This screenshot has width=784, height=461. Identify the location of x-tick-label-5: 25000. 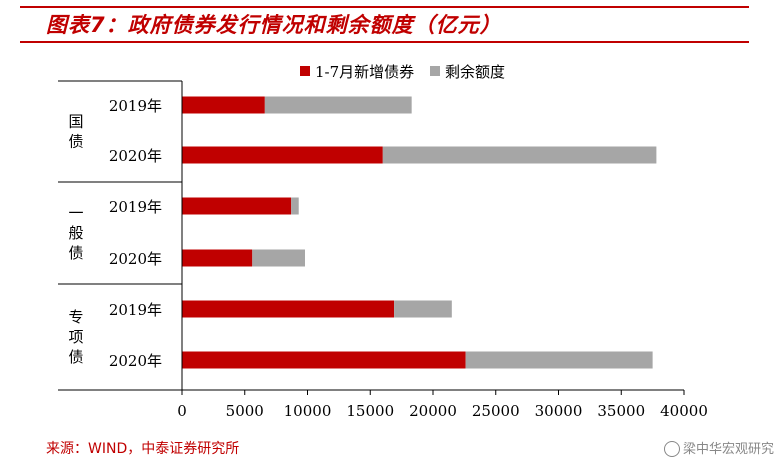
(496, 411).